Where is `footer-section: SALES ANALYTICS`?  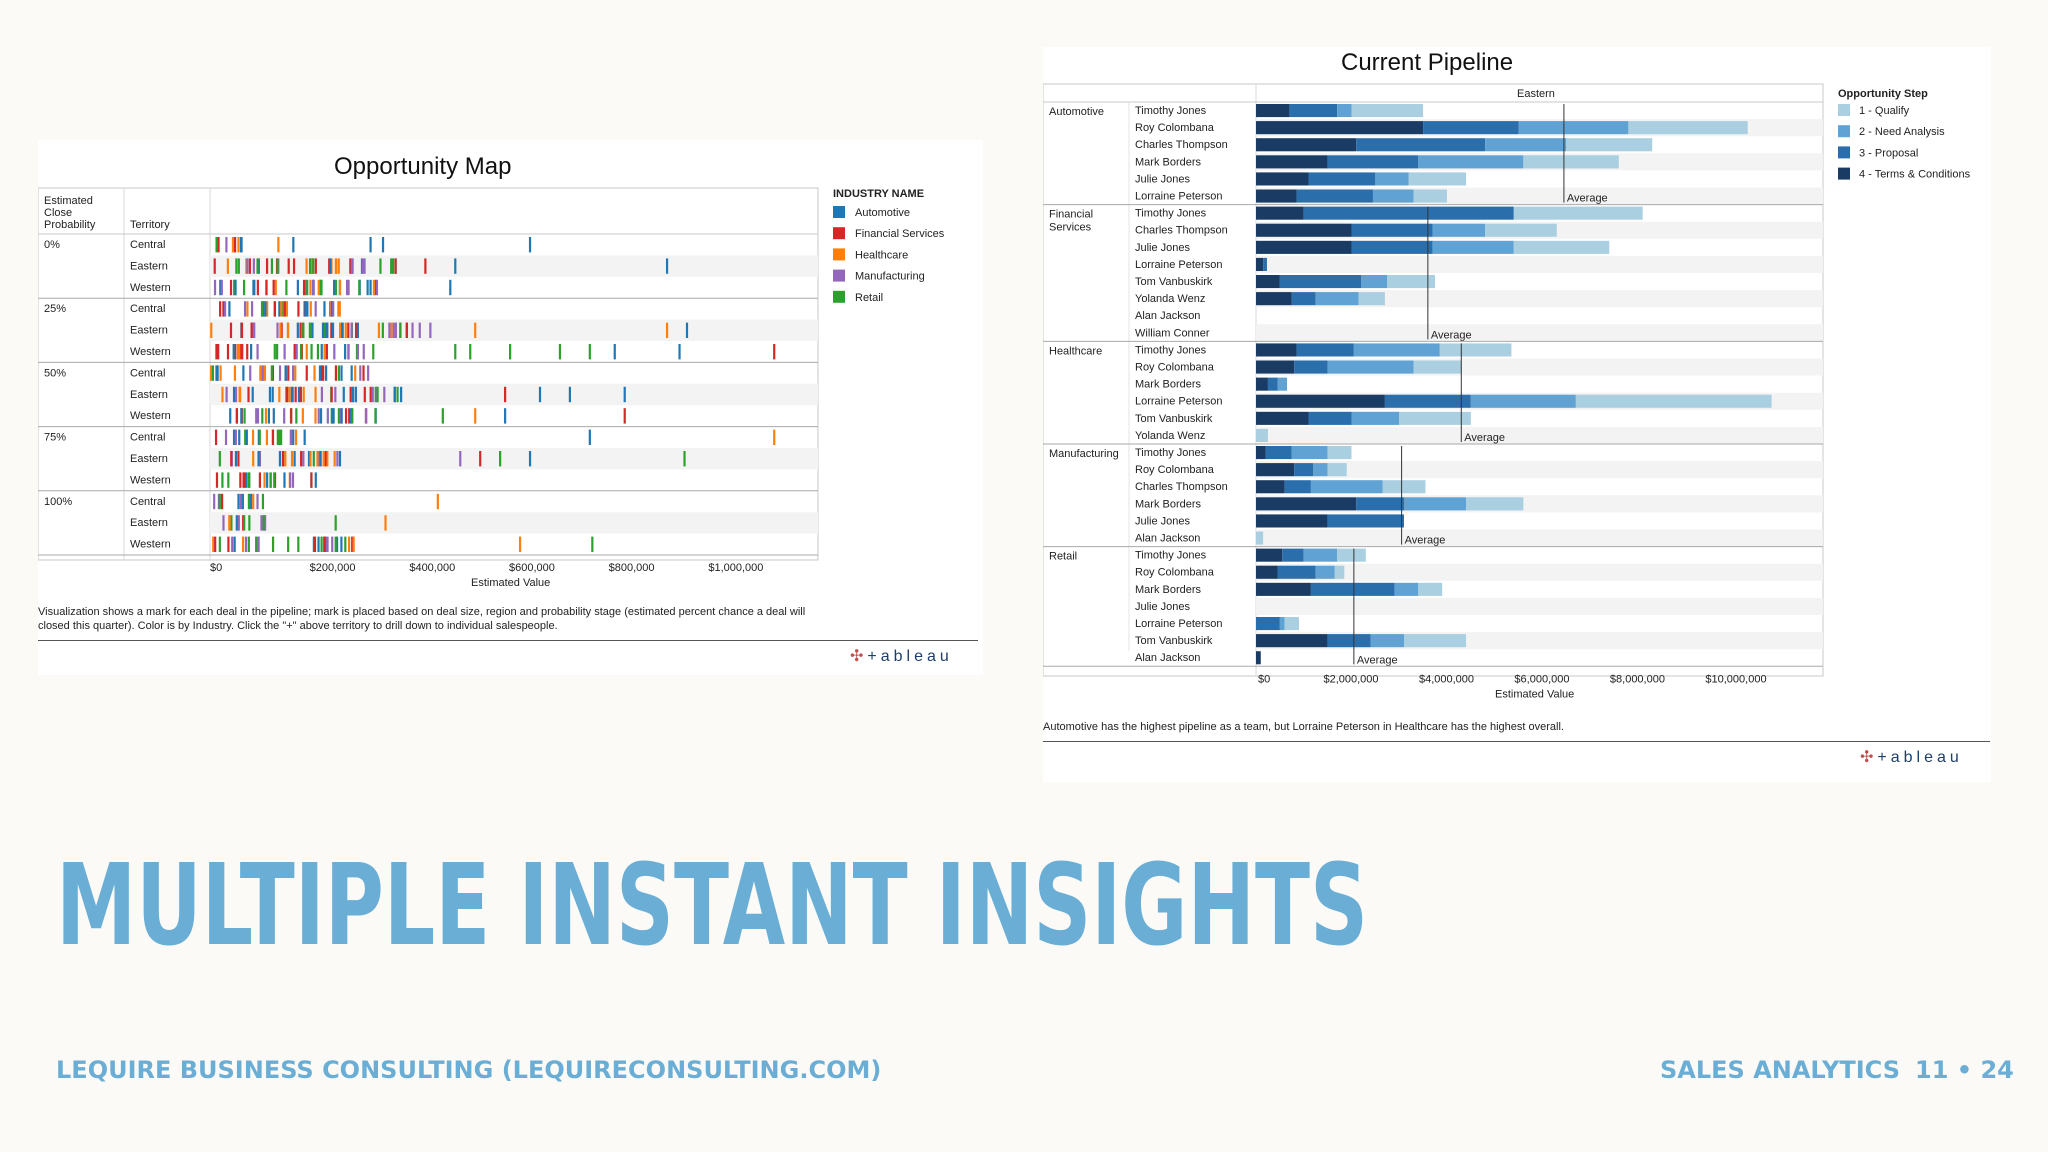 footer-section: SALES ANALYTICS is located at coordinates (1780, 1070).